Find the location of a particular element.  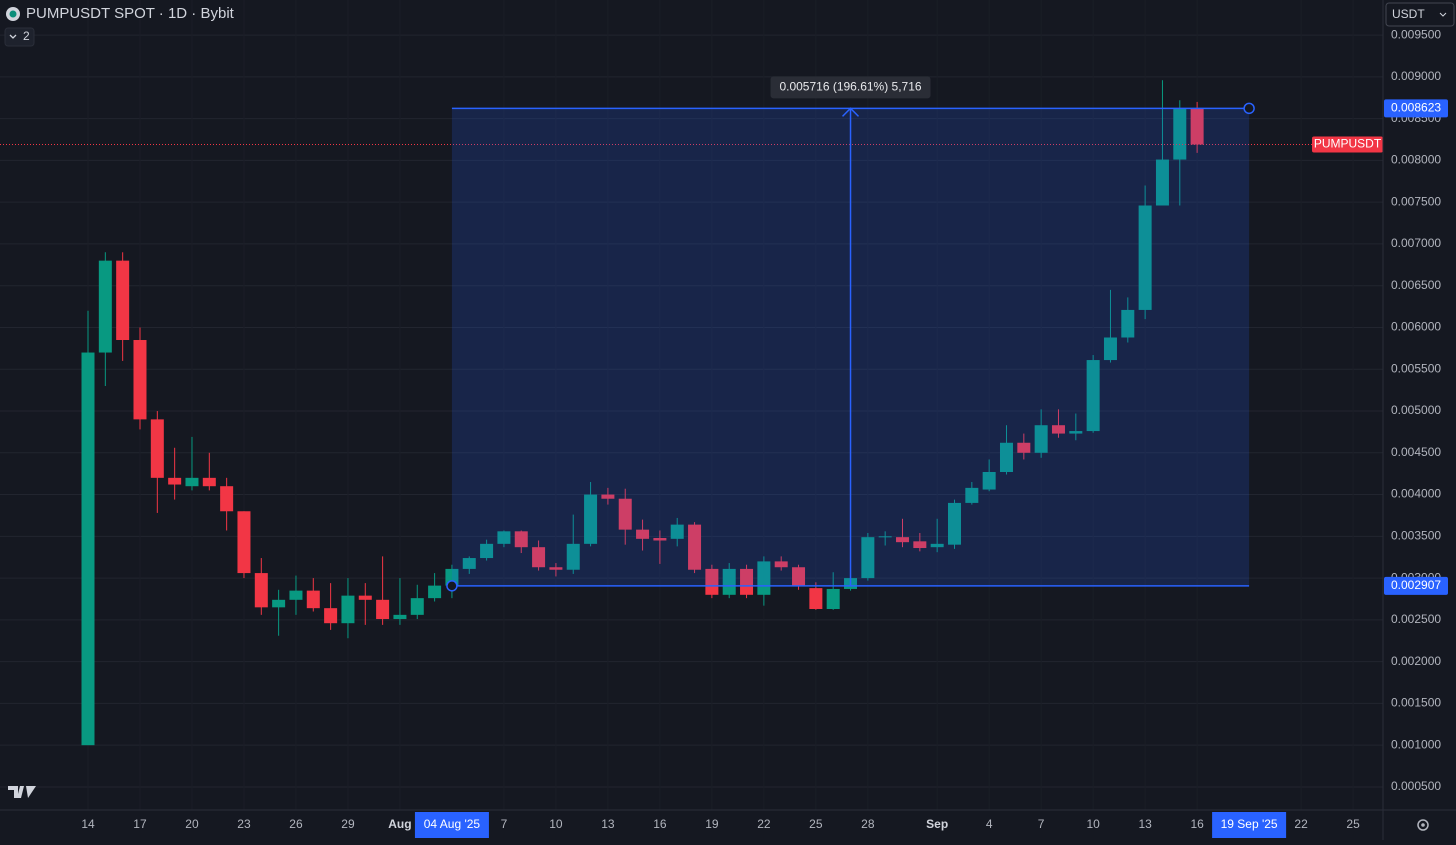

x-tick-label: 20 is located at coordinates (192, 824).